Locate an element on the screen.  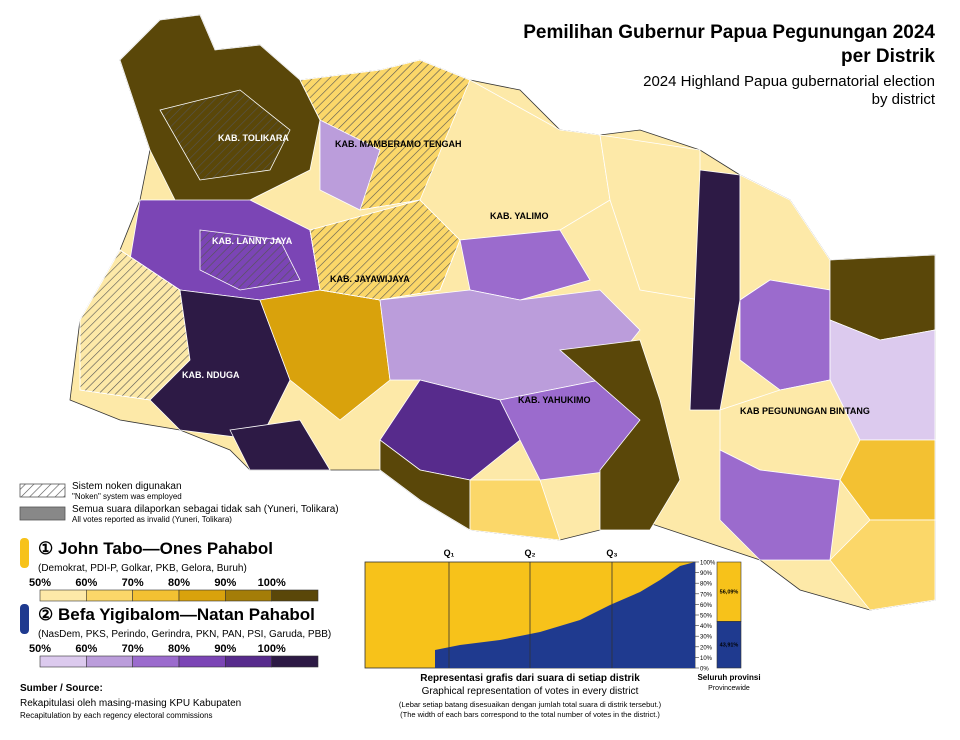
regency-label: KAB PEGUNUNGAN BINTANG is located at coordinates (805, 411).